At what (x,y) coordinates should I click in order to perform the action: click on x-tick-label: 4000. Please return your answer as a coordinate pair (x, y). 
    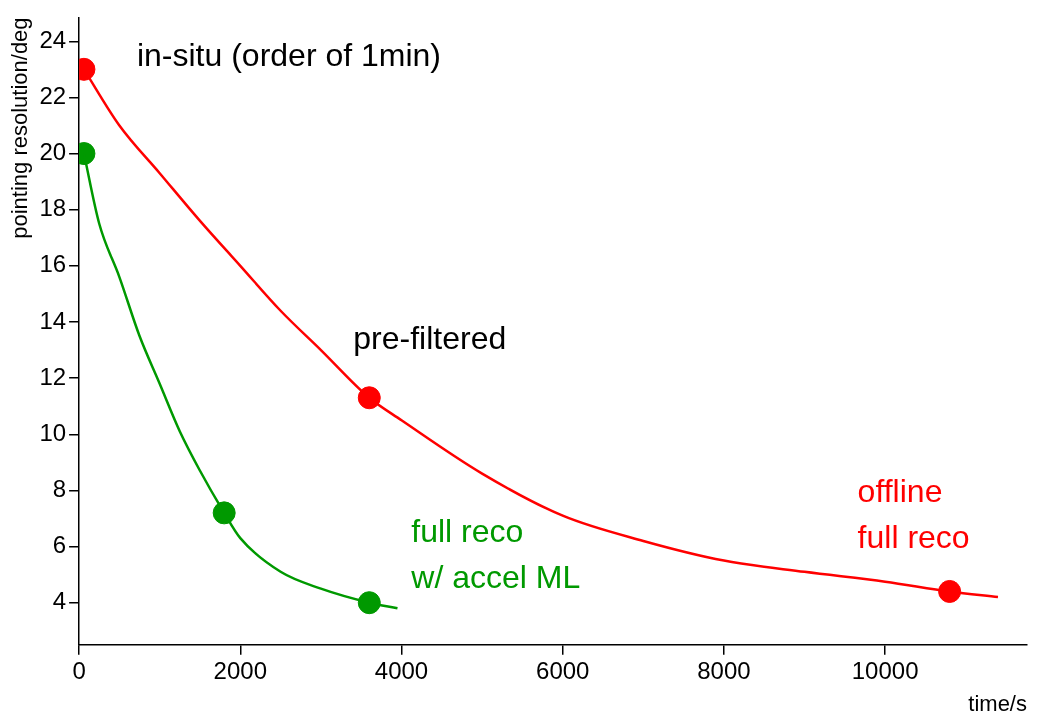
    Looking at the image, I should click on (401, 670).